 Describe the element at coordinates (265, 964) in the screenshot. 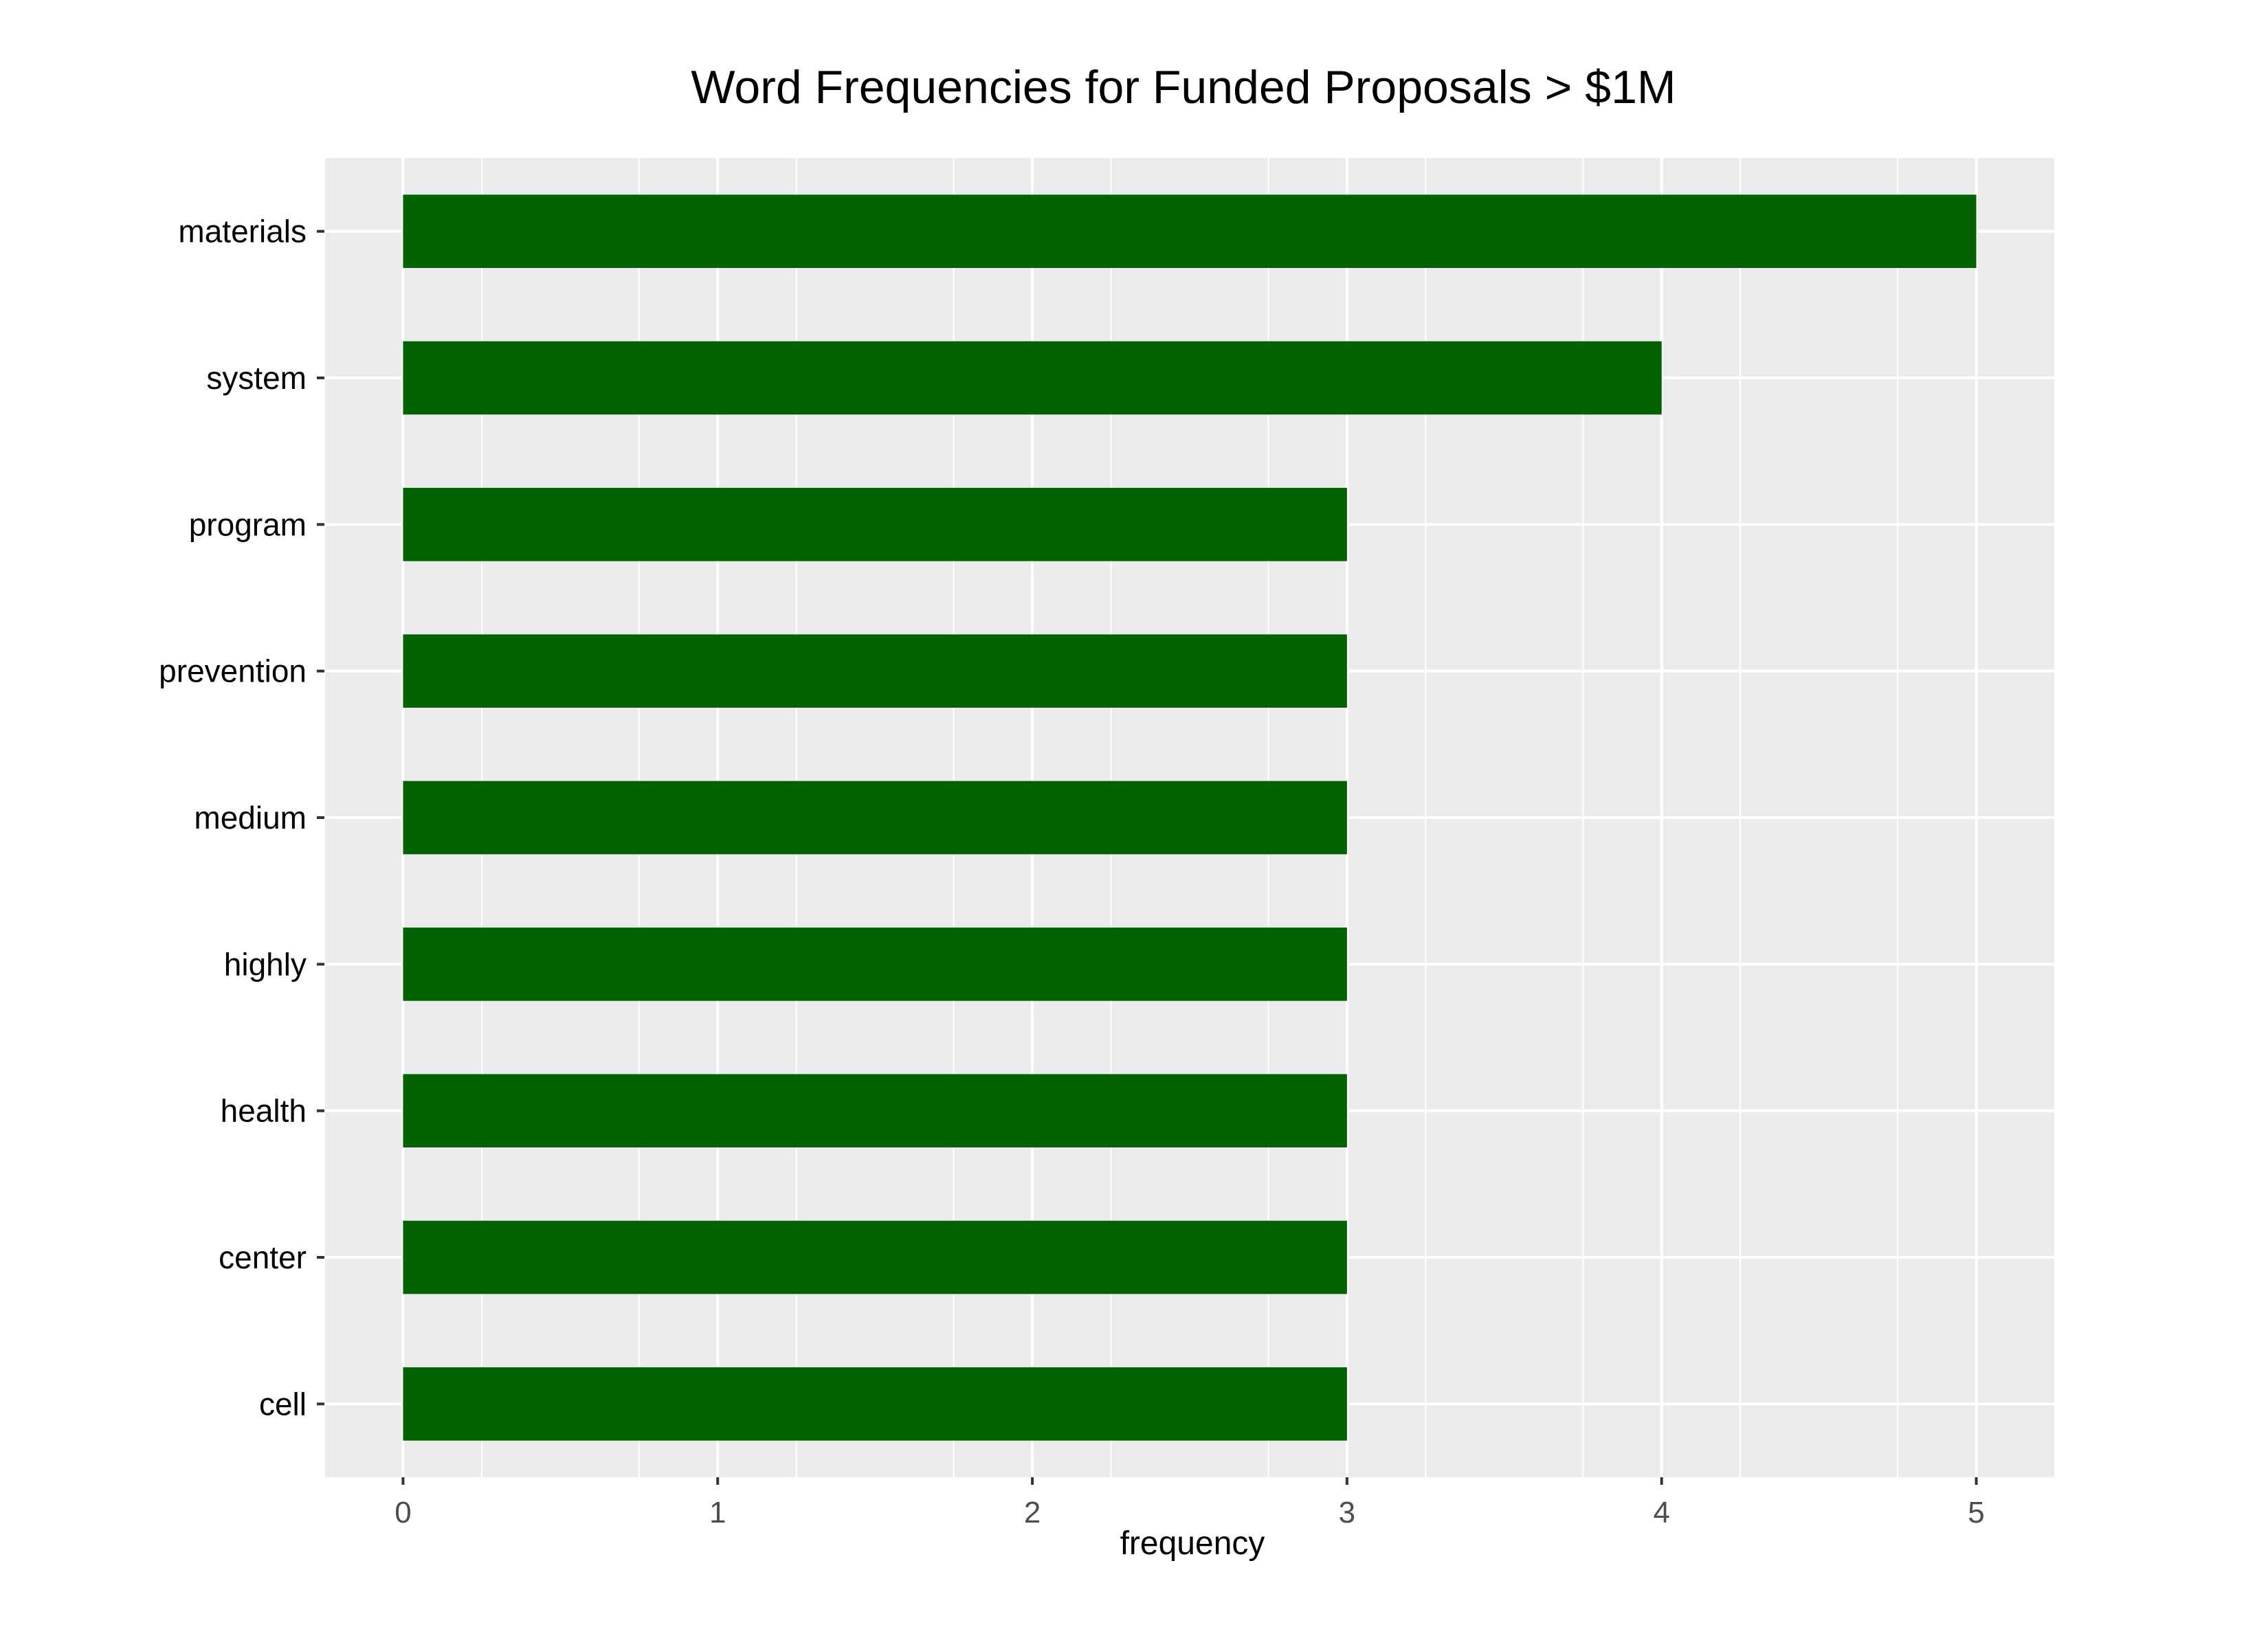

I see `y-tick-label-highly: highly` at that location.